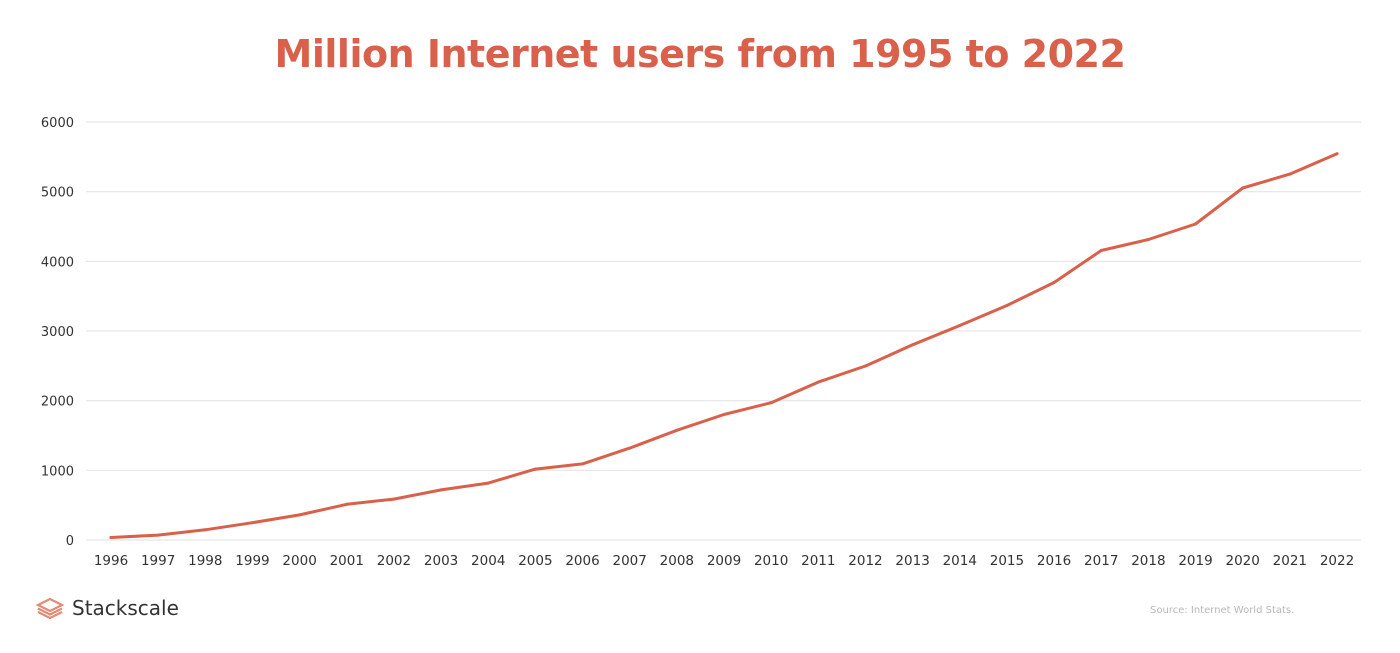  What do you see at coordinates (441, 561) in the screenshot?
I see `x-tick-label: 2003` at bounding box center [441, 561].